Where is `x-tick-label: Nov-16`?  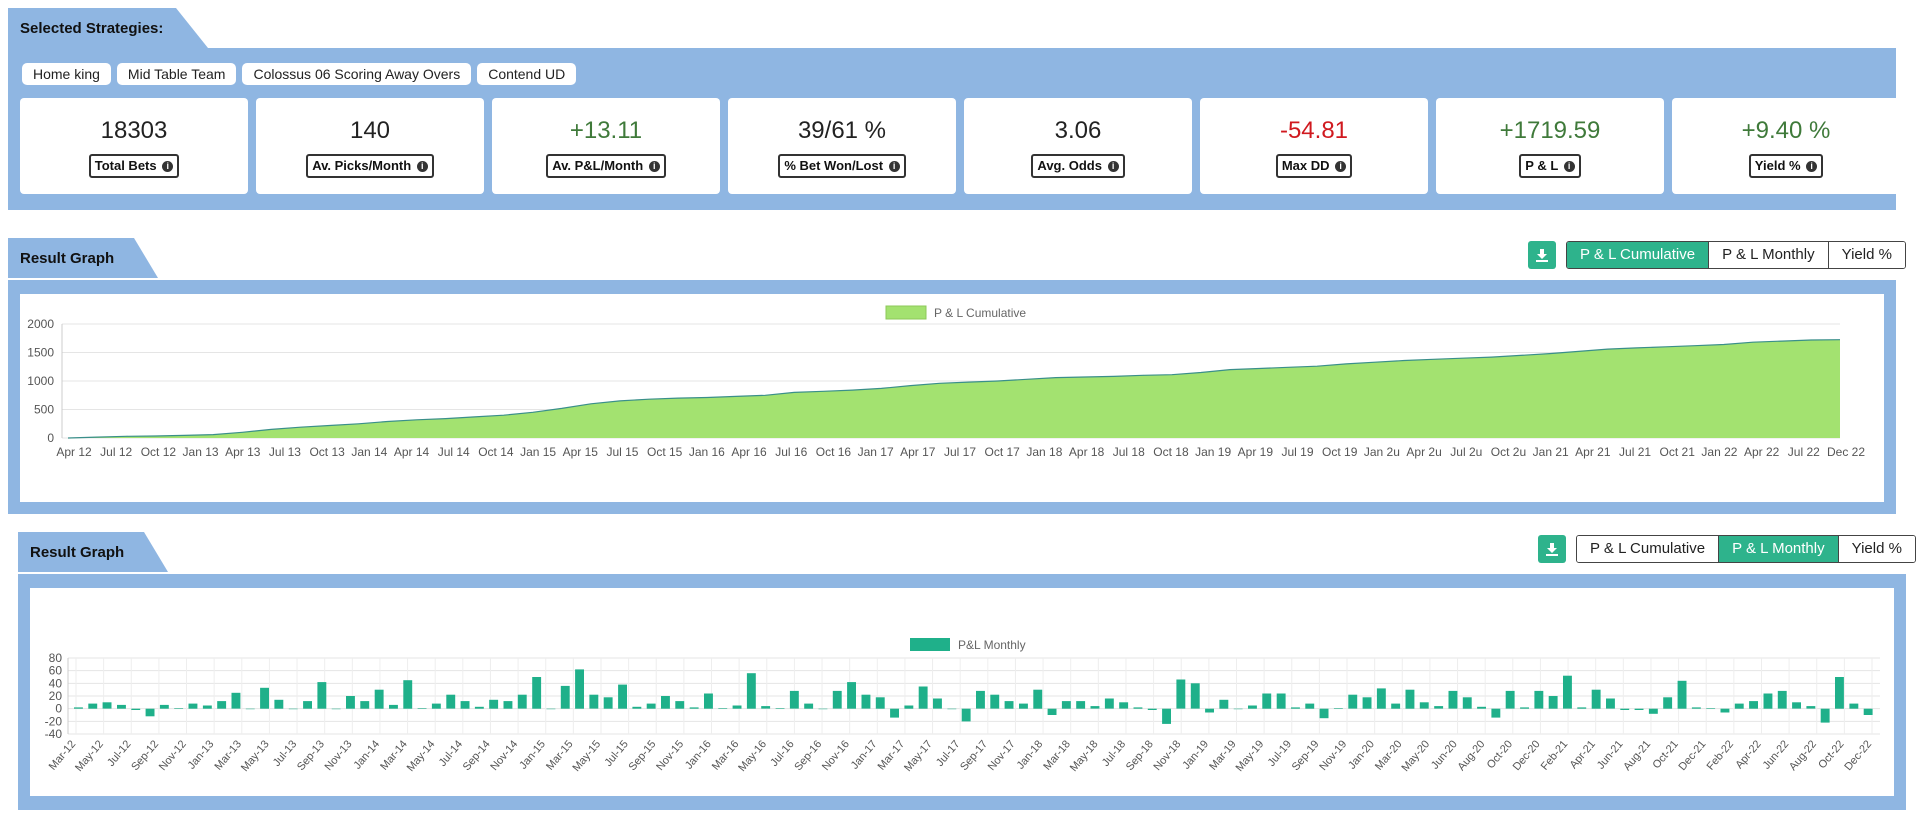
x-tick-label: Nov-16 is located at coordinates (836, 755).